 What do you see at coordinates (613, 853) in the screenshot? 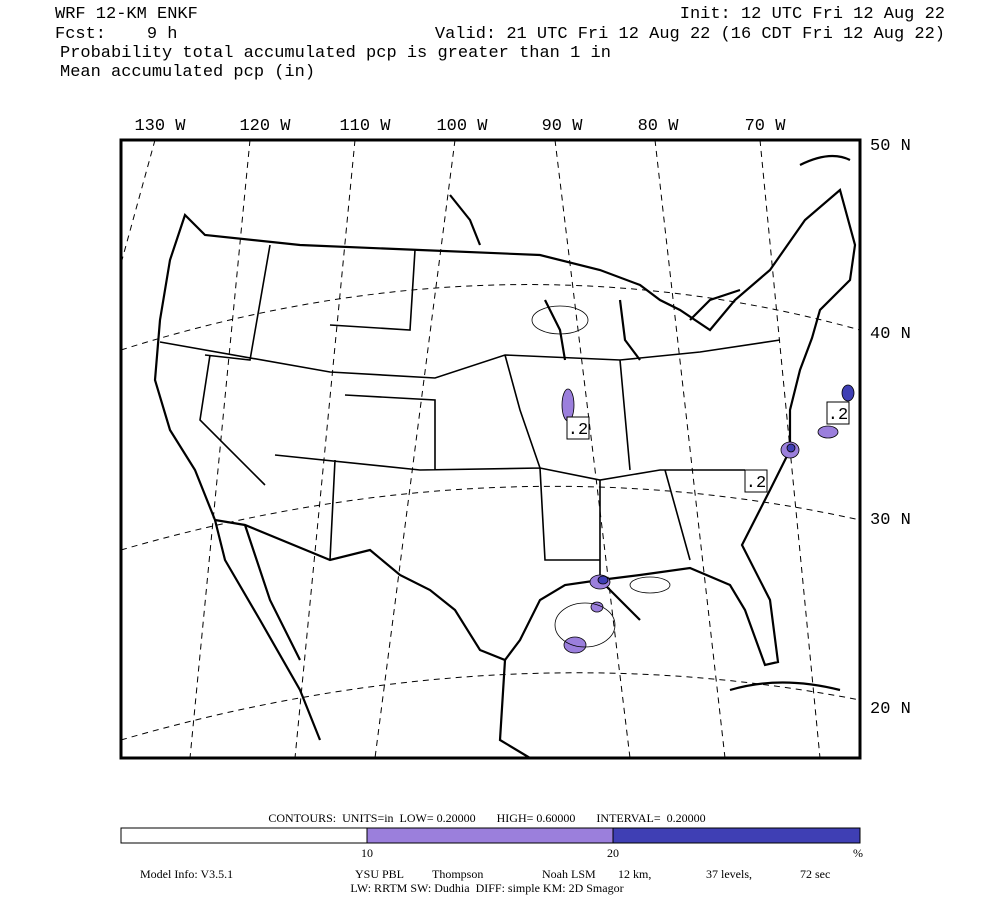
I see `colorbar-label: 20` at bounding box center [613, 853].